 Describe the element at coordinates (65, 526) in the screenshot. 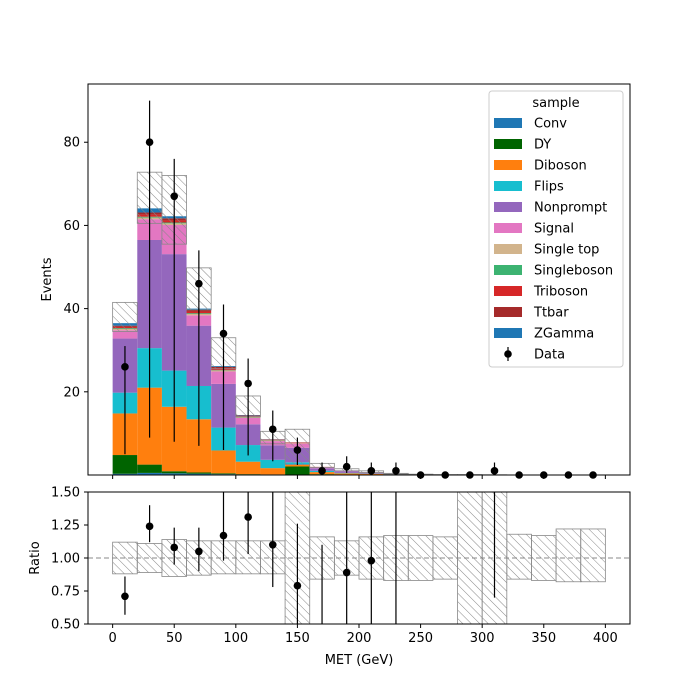

I see `ratio-y-tick-label: 1.25` at that location.